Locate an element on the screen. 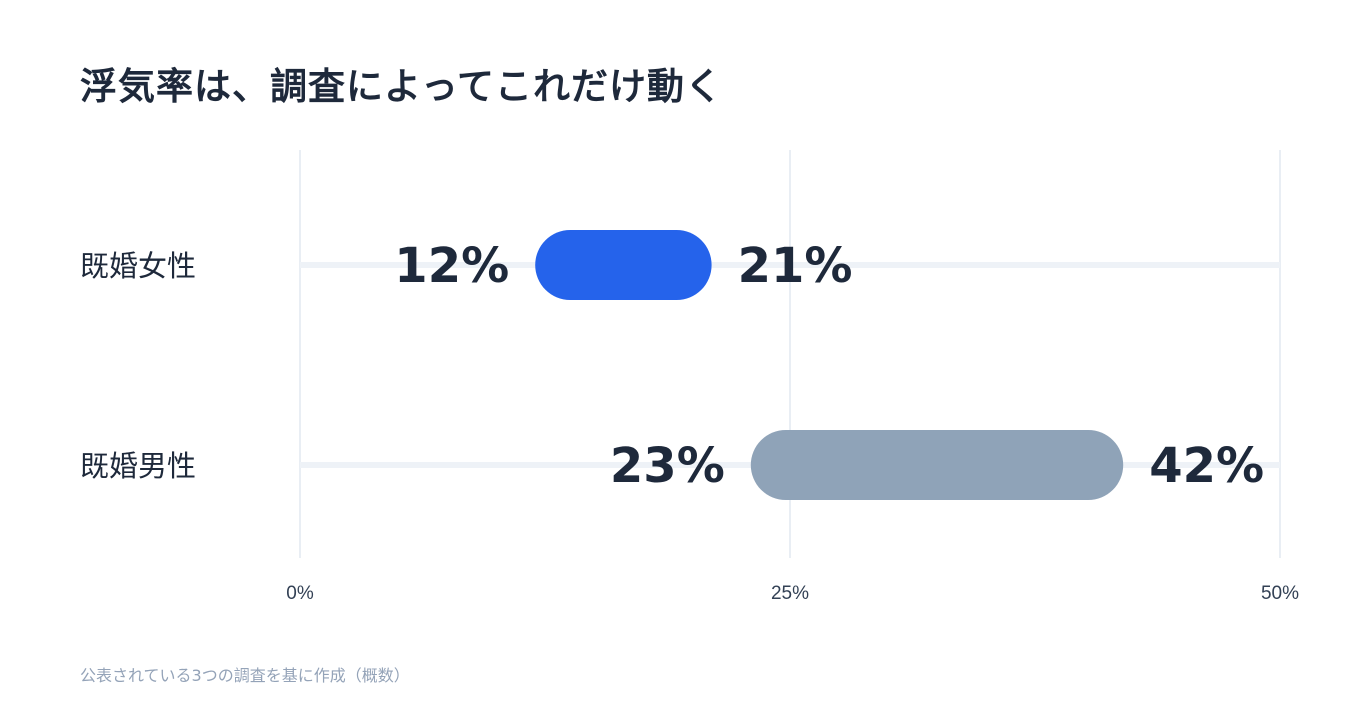 The image size is (1360, 720). min-value-label: 23% is located at coordinates (667, 466).